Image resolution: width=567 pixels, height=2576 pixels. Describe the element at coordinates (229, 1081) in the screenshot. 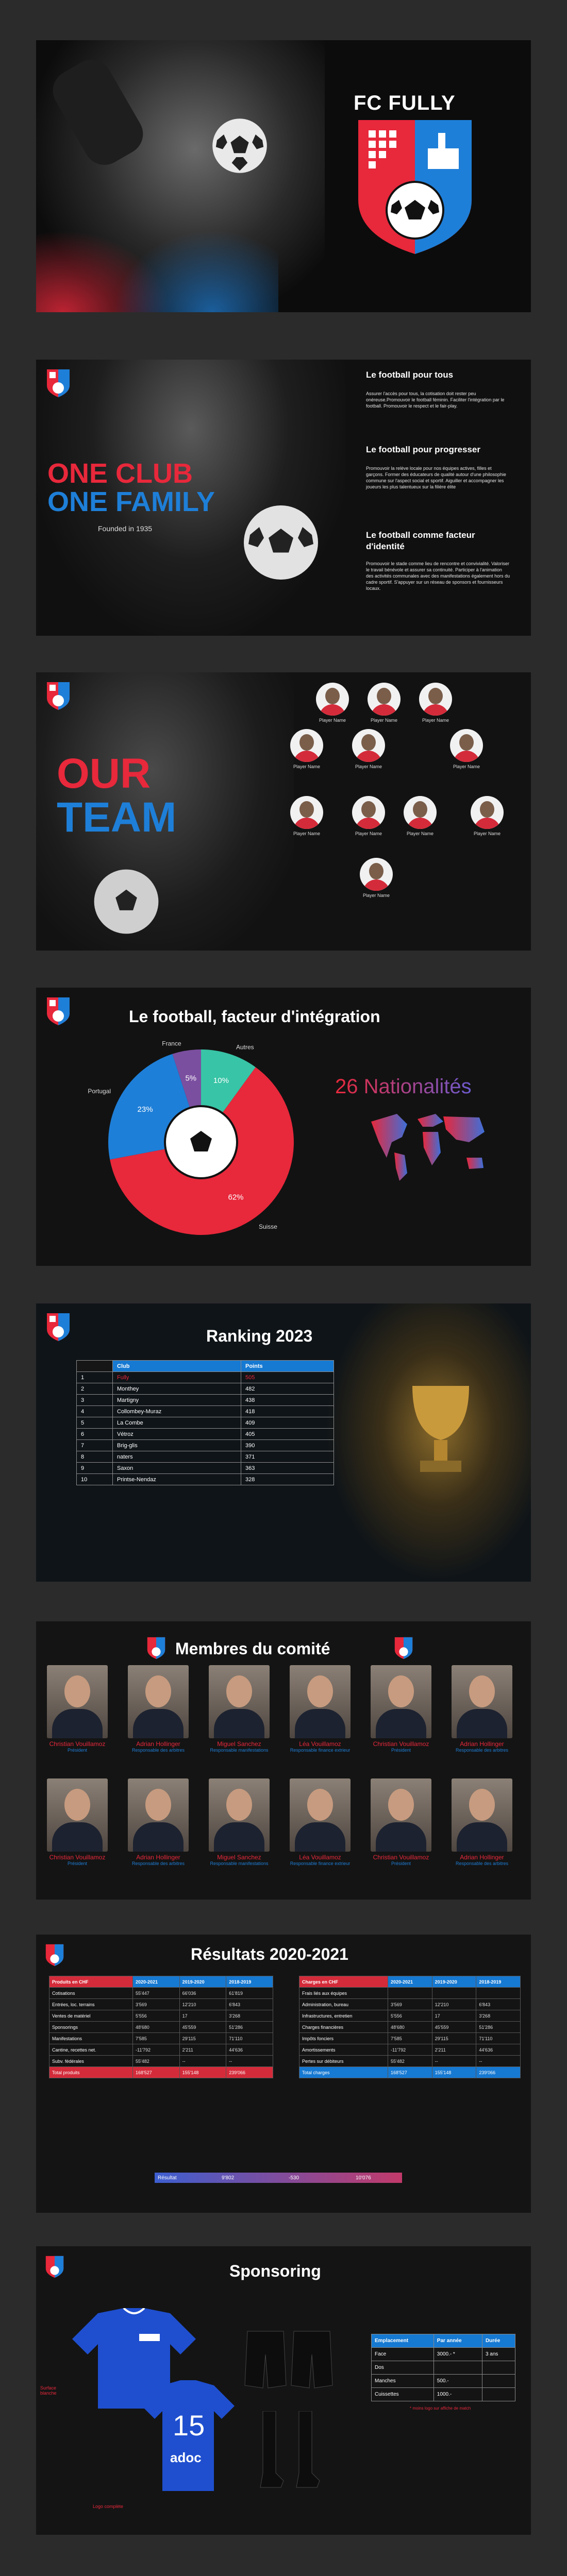

I see `pie-slice-autres` at that location.